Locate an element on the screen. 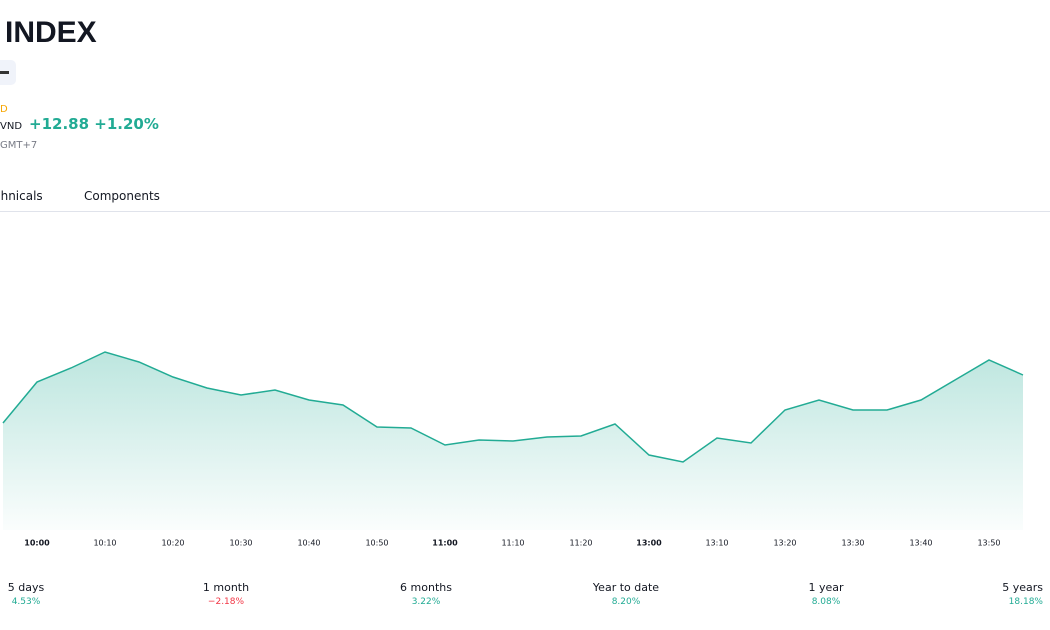 The image size is (1050, 630). tab: chnicals is located at coordinates (21, 196).